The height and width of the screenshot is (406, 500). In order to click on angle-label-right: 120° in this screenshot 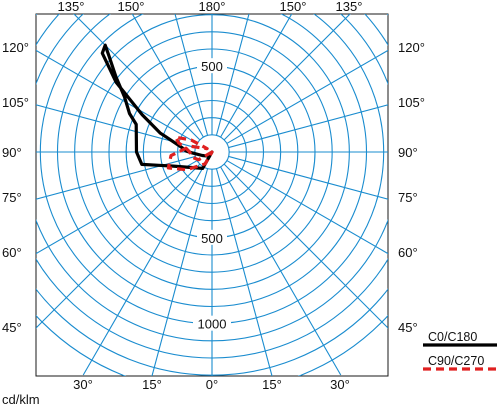, I will do `click(411, 47)`.